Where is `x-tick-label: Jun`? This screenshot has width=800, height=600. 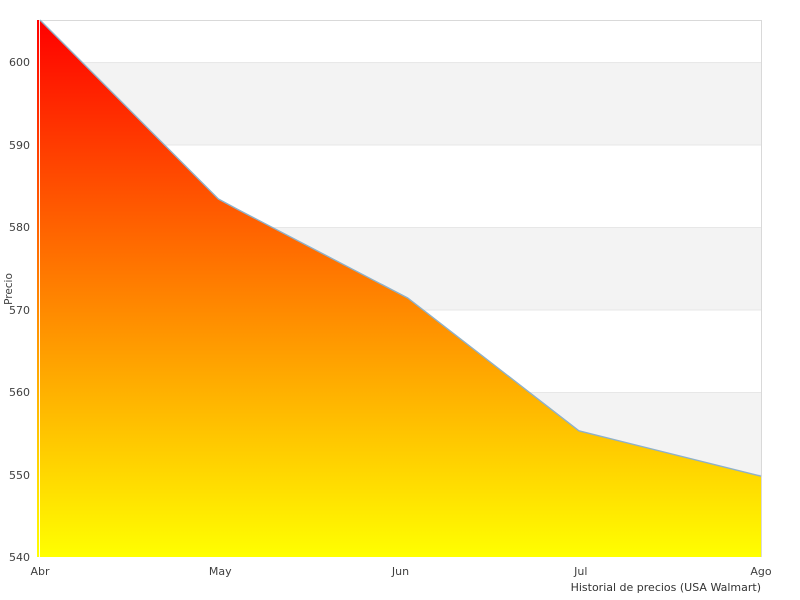 x-tick-label: Jun is located at coordinates (400, 571).